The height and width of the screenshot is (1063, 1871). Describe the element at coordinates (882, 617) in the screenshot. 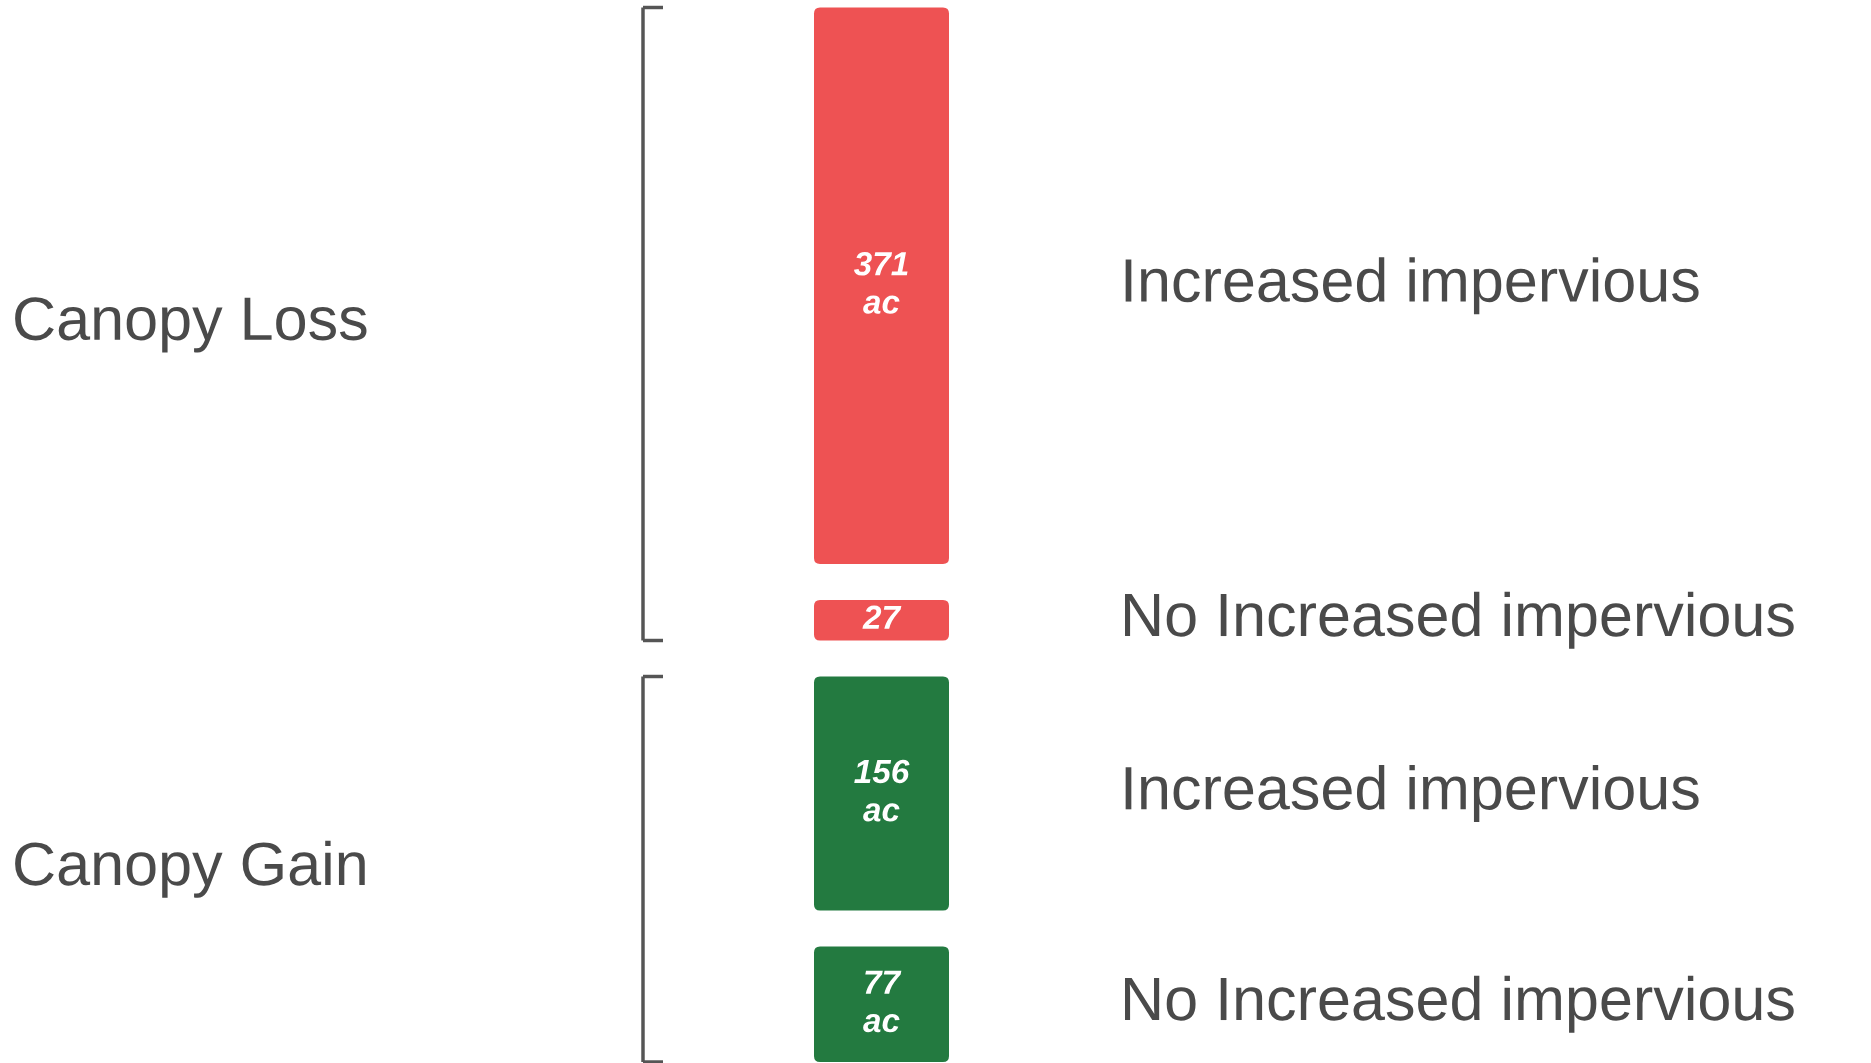

I see `data-label: 27` at that location.